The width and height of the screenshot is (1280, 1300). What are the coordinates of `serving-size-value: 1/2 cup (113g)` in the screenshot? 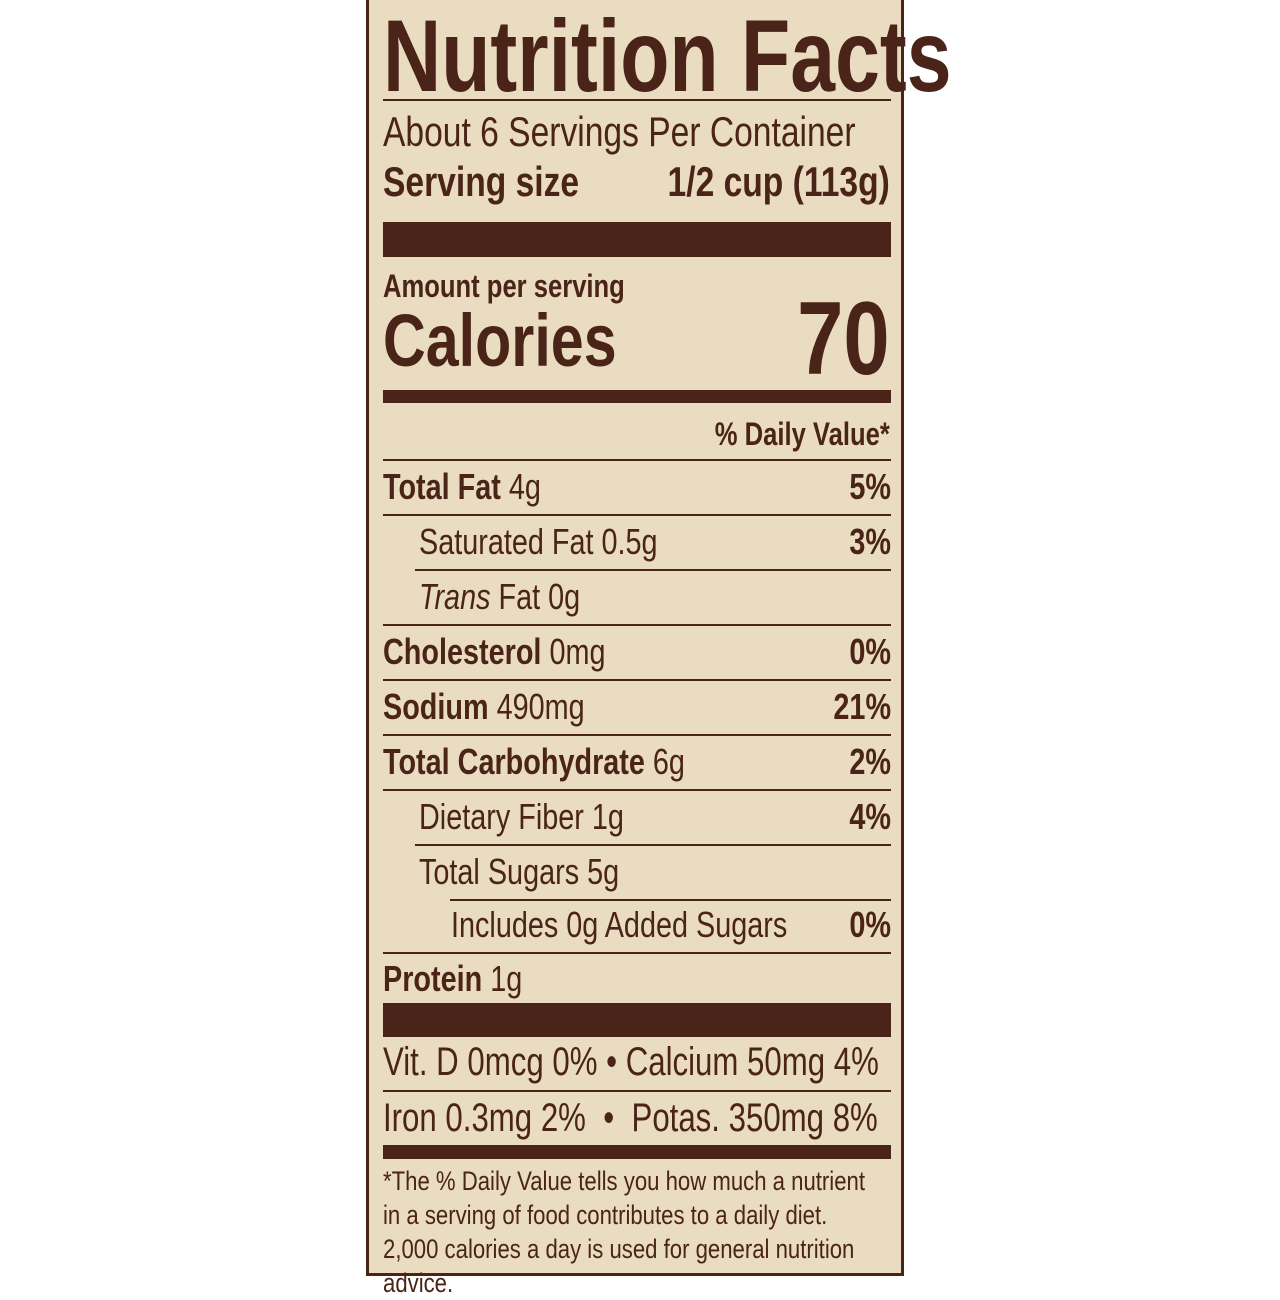 It's located at (778, 181).